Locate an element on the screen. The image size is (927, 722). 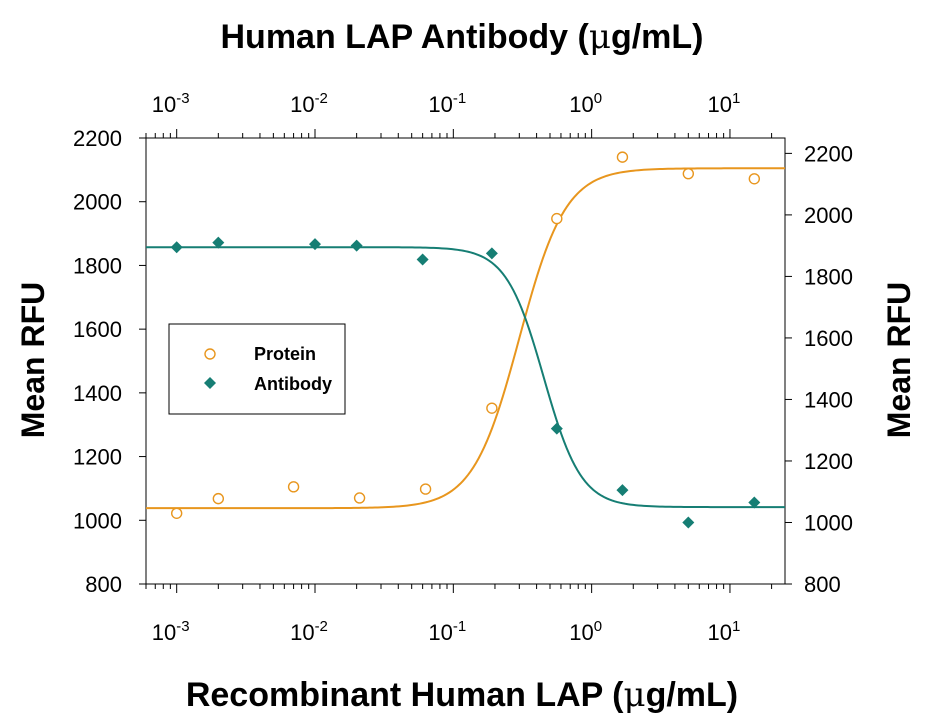
bottom-axis-title: Recombinant Human LAP (μg/mL) is located at coordinates (462, 695).